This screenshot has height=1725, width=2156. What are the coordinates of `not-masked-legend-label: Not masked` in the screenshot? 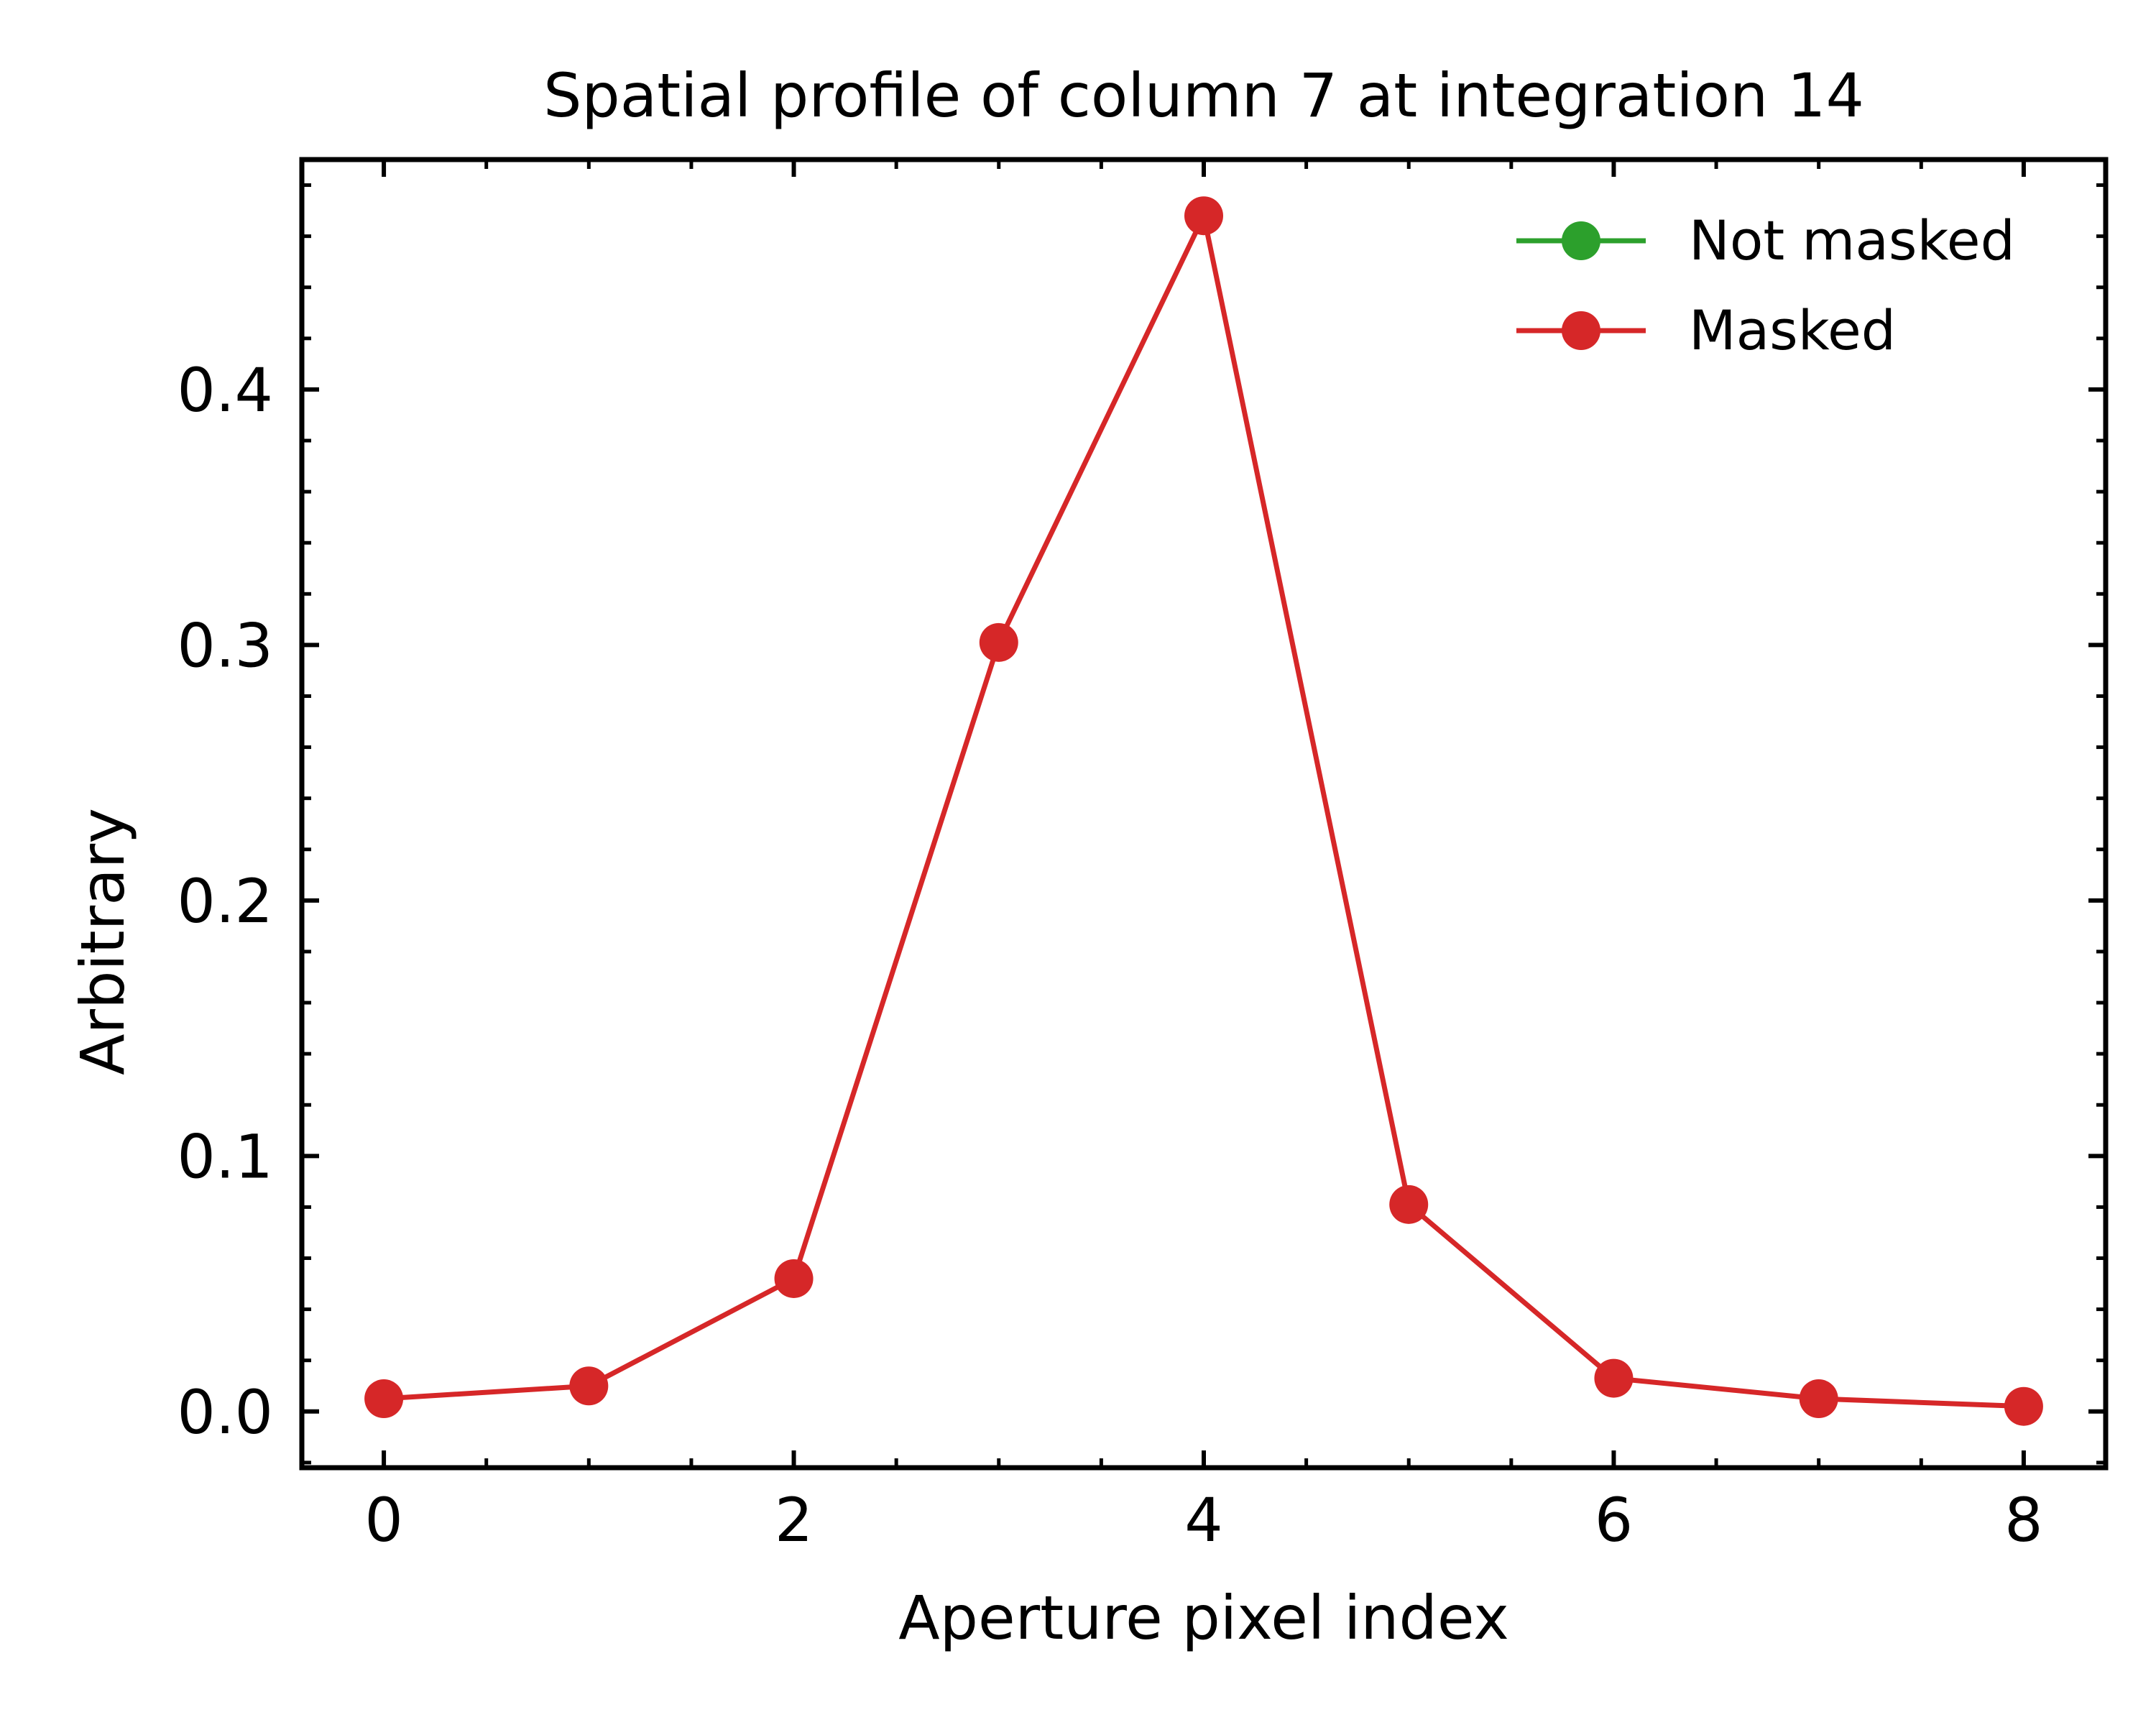 It's located at (1852, 240).